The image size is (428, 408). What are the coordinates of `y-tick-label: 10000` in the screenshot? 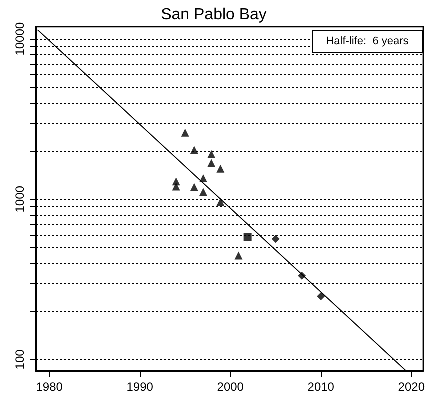 It's located at (20, 39).